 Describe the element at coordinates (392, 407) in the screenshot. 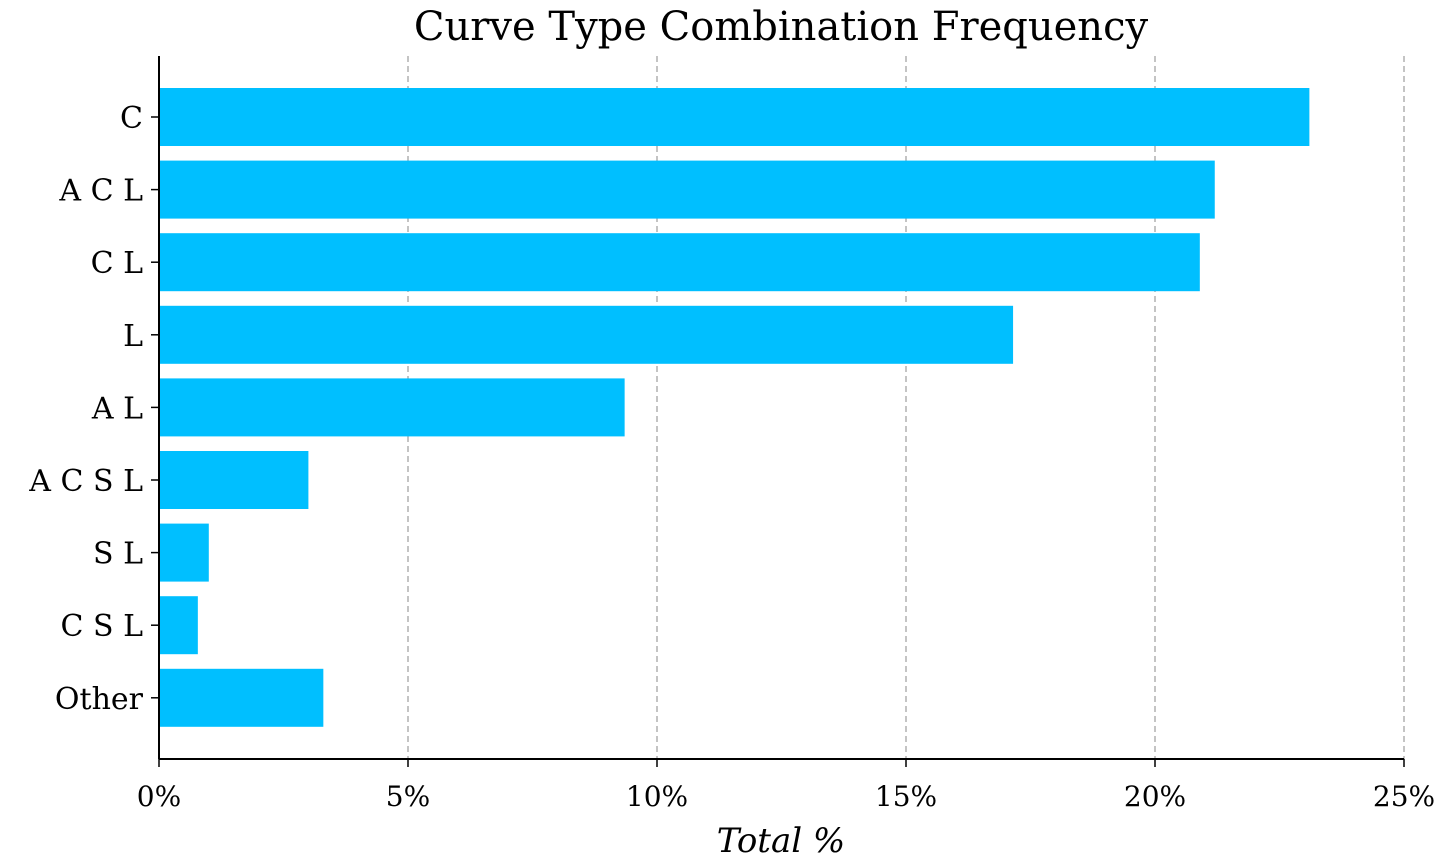

I see `bar-a-l` at that location.